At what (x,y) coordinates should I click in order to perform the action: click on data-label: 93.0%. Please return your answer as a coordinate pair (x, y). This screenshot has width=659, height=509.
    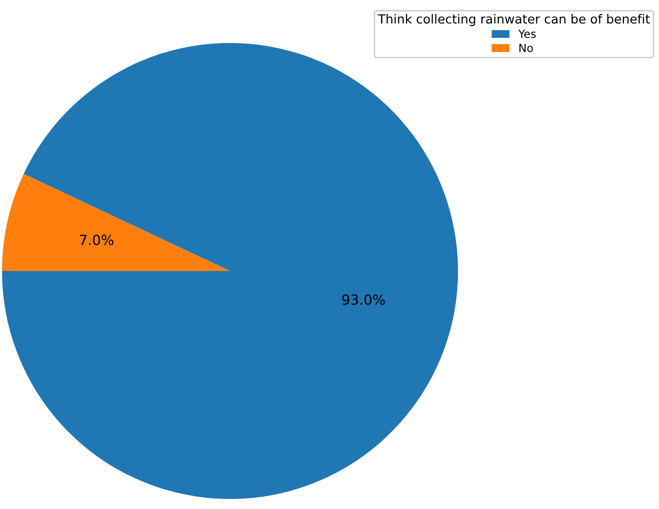
    Looking at the image, I should click on (363, 299).